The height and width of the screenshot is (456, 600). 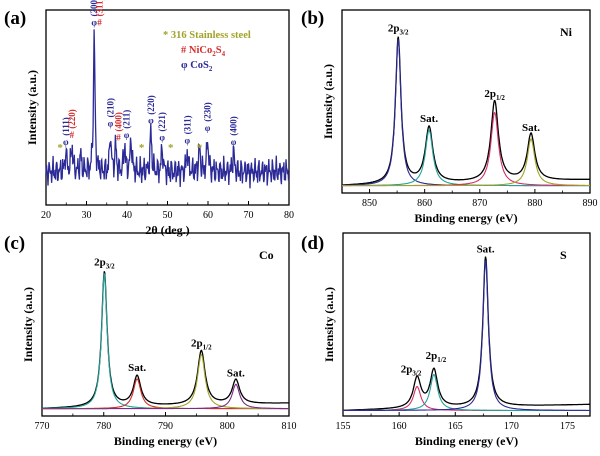 What do you see at coordinates (103, 426) in the screenshot?
I see `x-tick-label: 780` at bounding box center [103, 426].